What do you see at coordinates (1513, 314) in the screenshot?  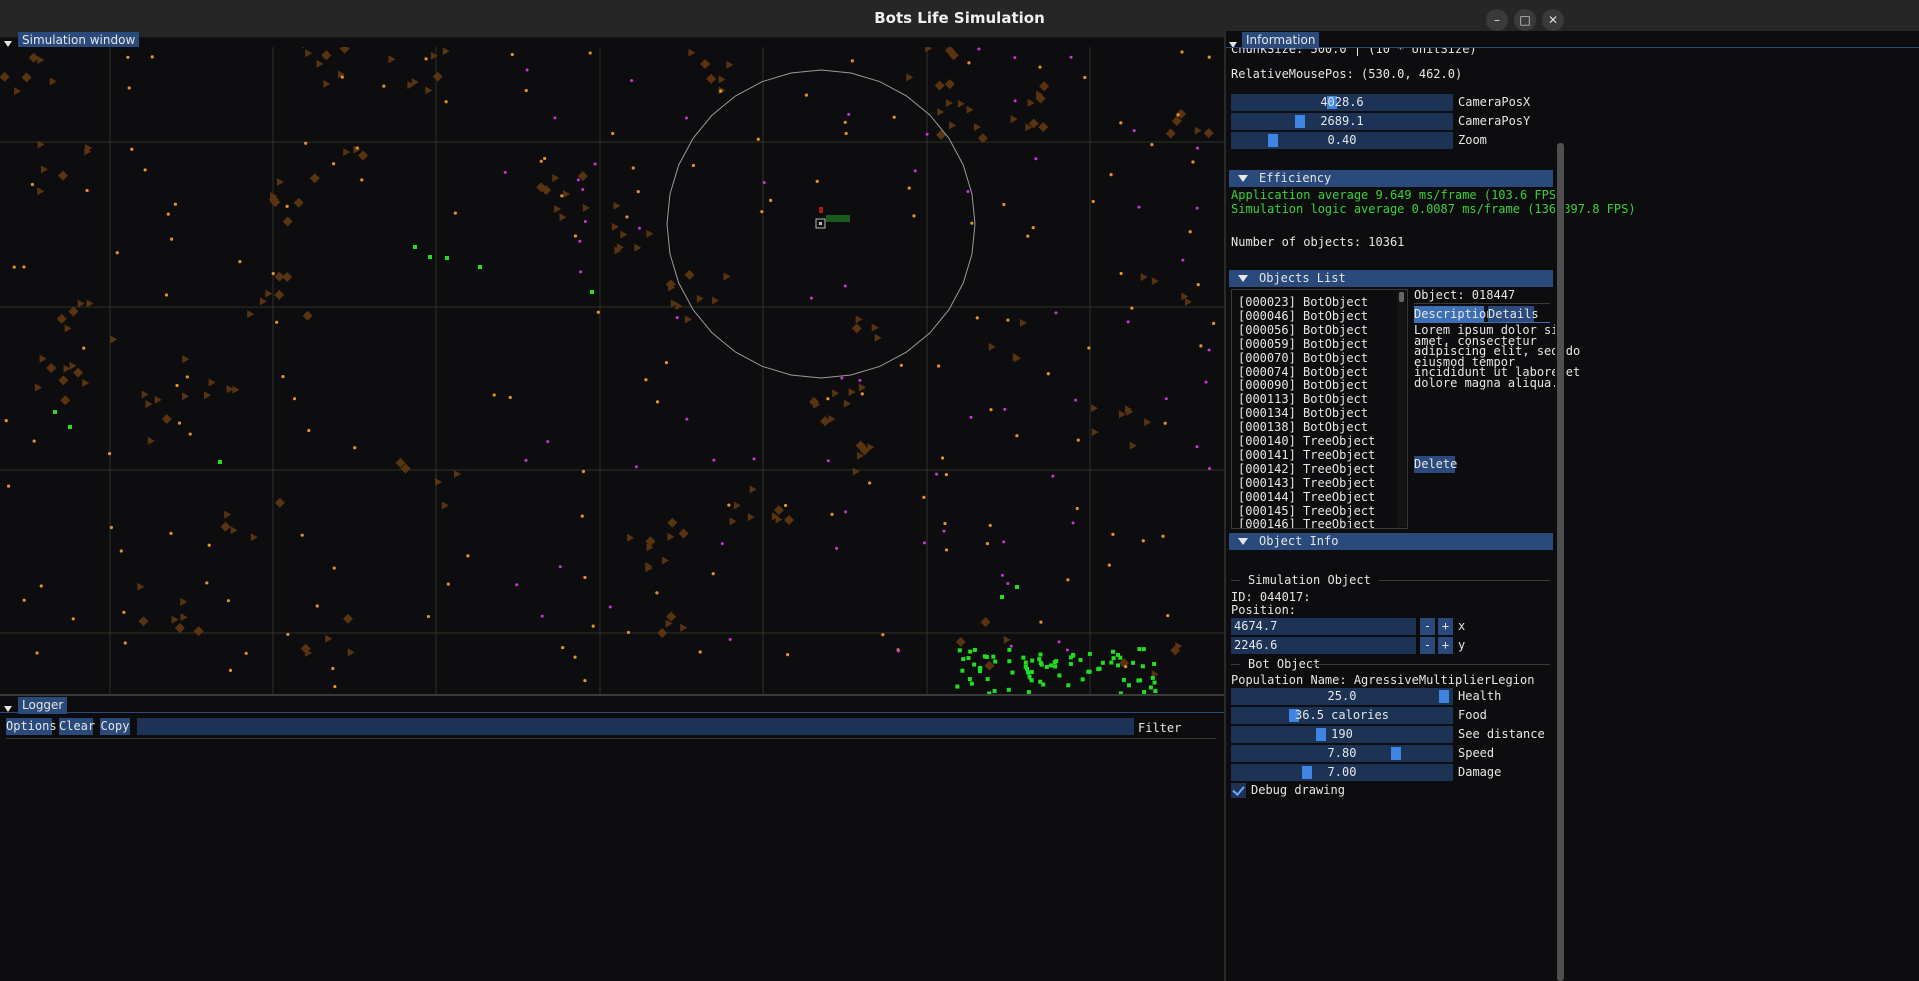 I see `tab-details: Details` at bounding box center [1513, 314].